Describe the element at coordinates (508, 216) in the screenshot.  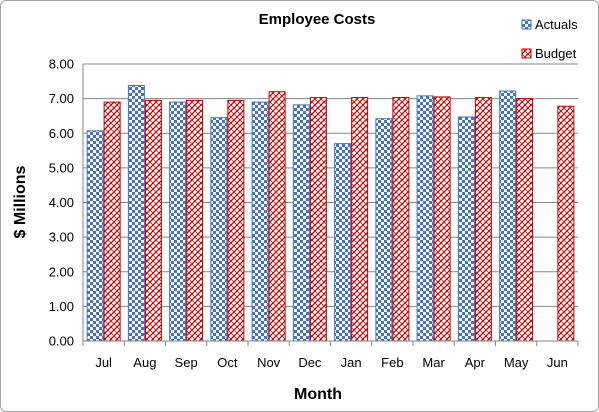
I see `bar-actuals-may` at that location.